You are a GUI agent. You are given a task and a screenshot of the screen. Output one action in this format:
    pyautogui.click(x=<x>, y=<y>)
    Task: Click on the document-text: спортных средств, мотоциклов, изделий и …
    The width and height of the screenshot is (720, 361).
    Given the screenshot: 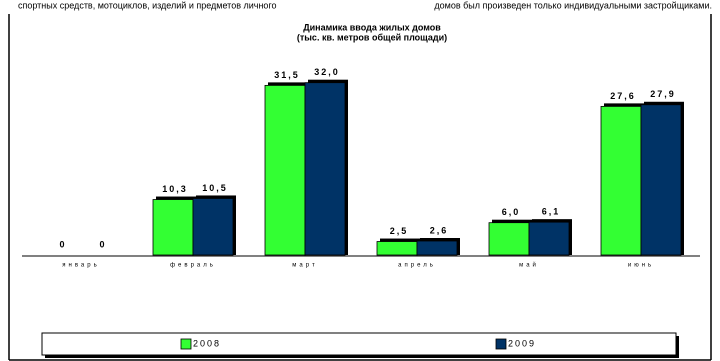 What is the action you would take?
    pyautogui.click(x=147, y=5)
    